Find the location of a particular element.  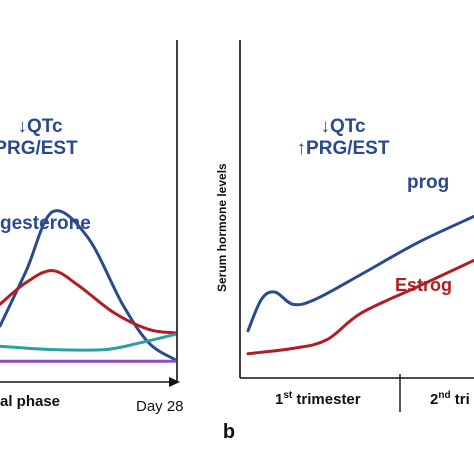

panel-b-trimester-1: 1st trimester is located at coordinates (318, 399).